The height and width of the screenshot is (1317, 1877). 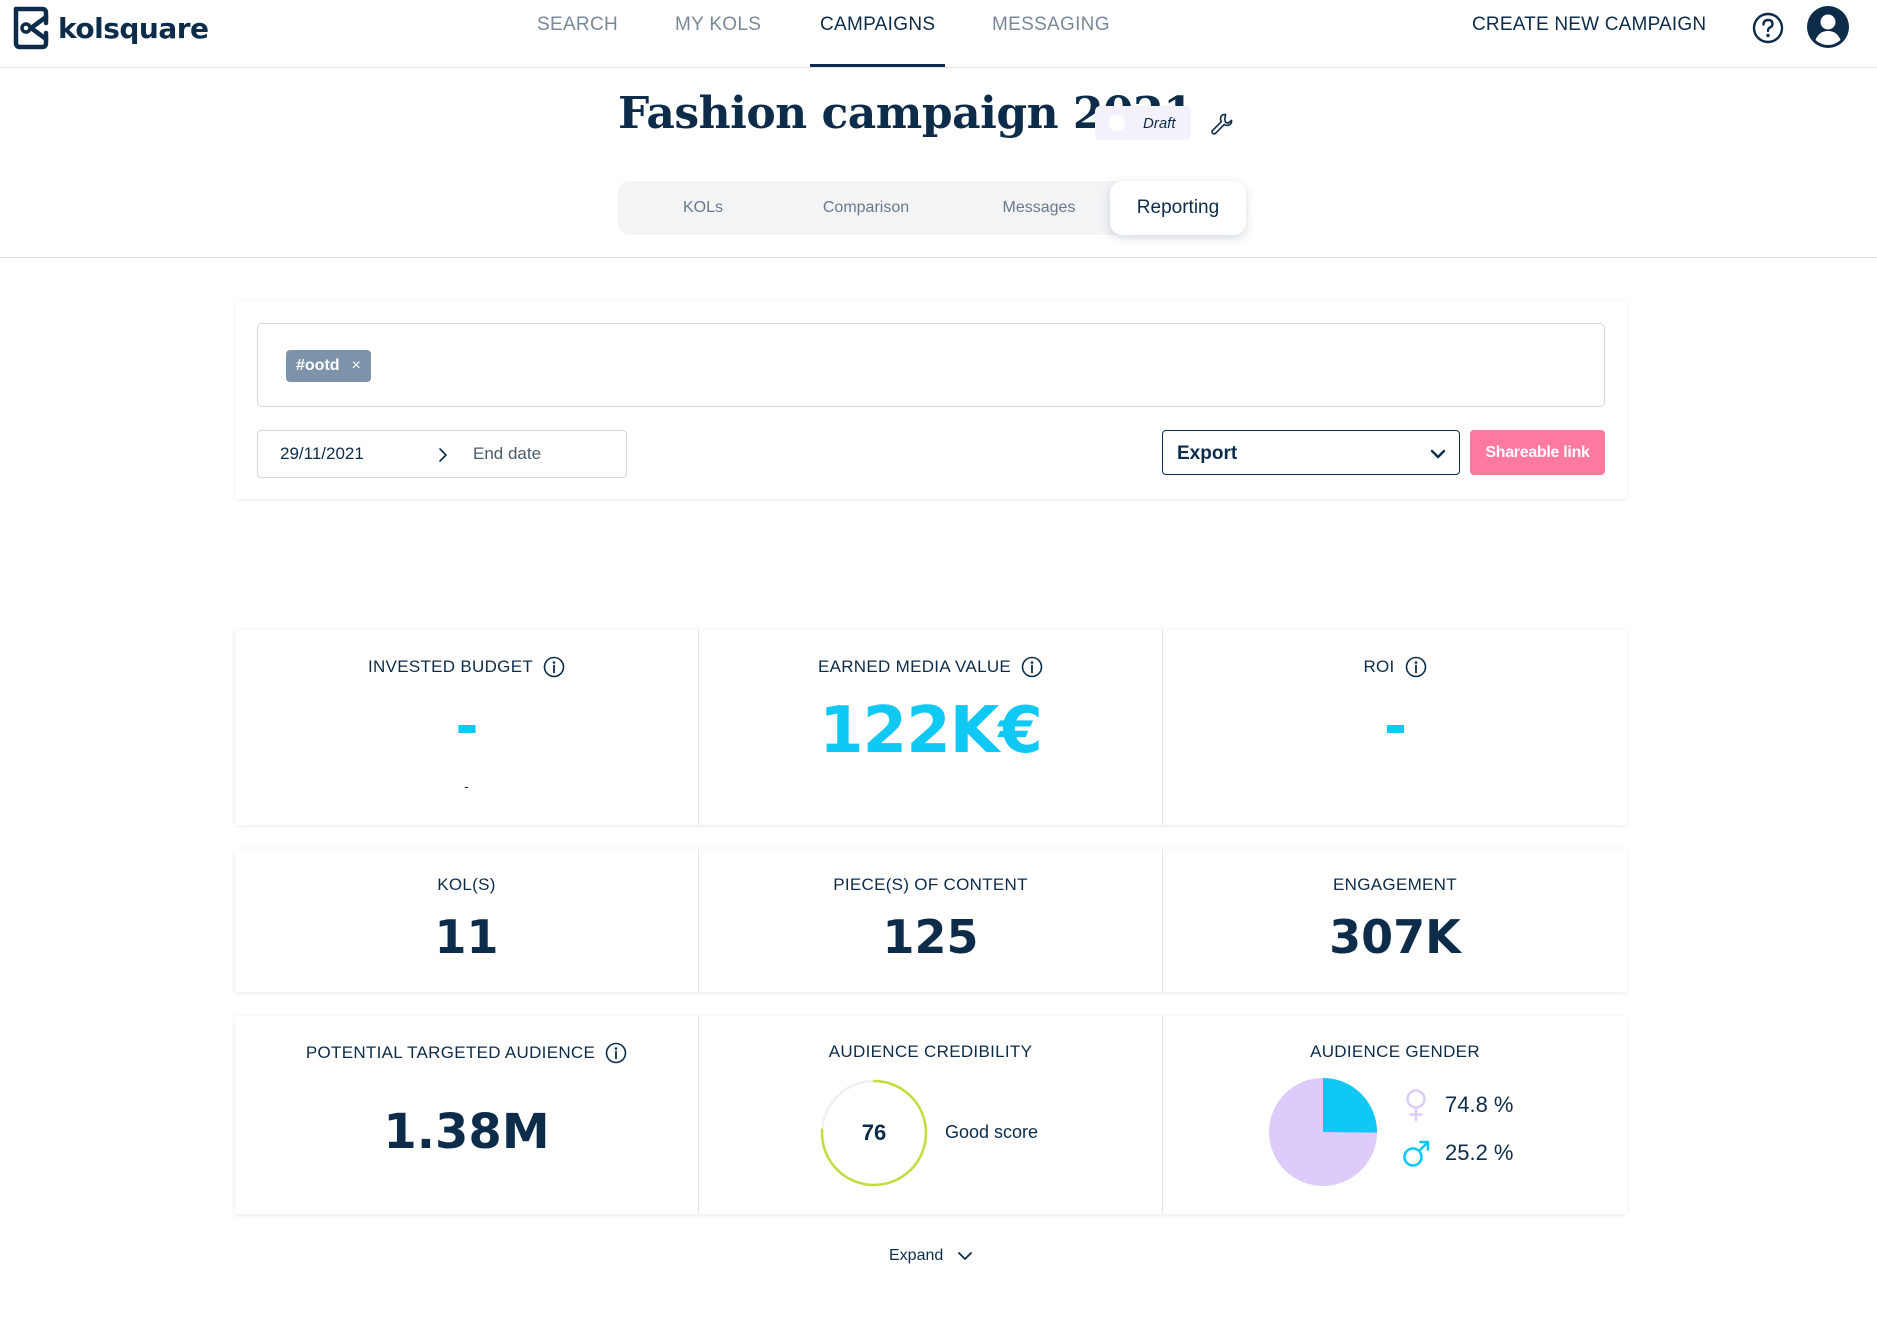 I want to click on tab-messages: Messages, so click(x=1039, y=207).